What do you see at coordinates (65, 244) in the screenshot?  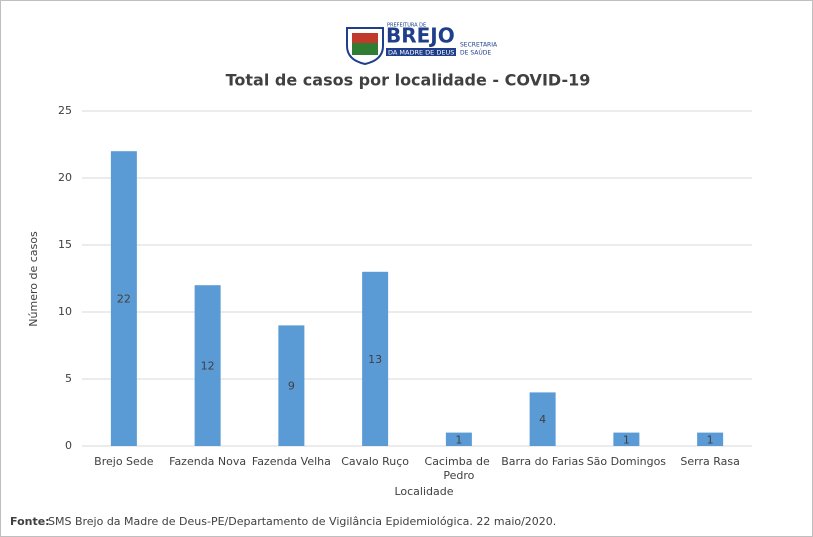 I see `y-tick-label: 15` at bounding box center [65, 244].